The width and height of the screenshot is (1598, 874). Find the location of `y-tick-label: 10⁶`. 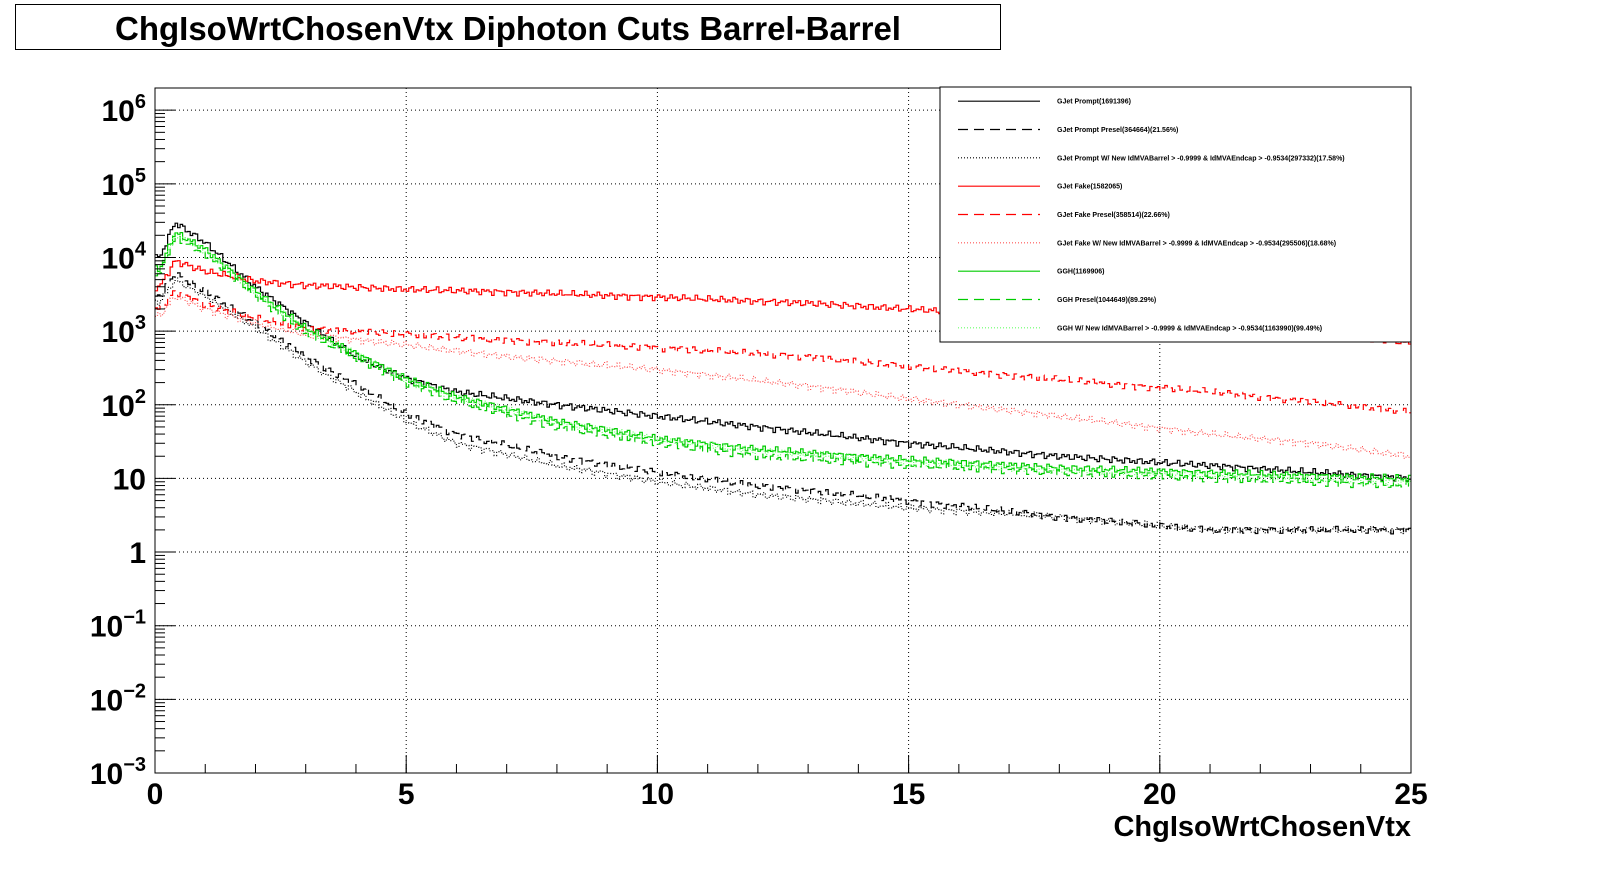

y-tick-label: 10⁶ is located at coordinates (124, 109).